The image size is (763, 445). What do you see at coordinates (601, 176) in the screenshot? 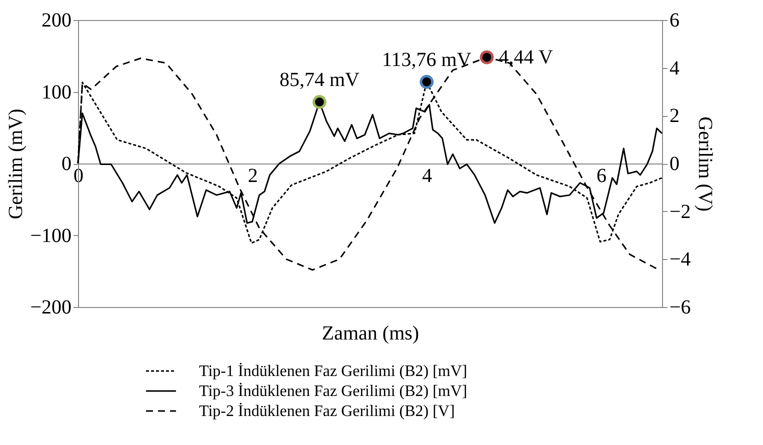
I see `x-tick-label: 6` at bounding box center [601, 176].